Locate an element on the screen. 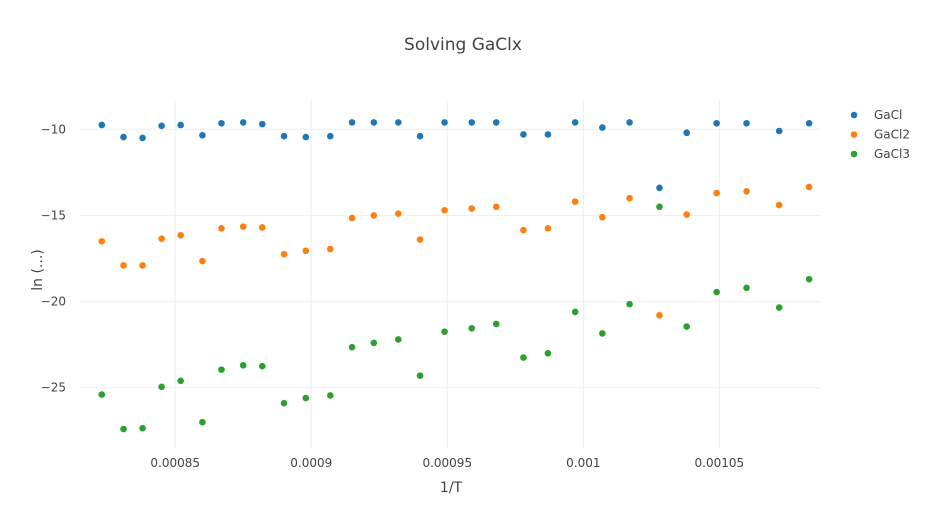 The image size is (926, 520). x-tick-label: 0.00095 is located at coordinates (447, 463).